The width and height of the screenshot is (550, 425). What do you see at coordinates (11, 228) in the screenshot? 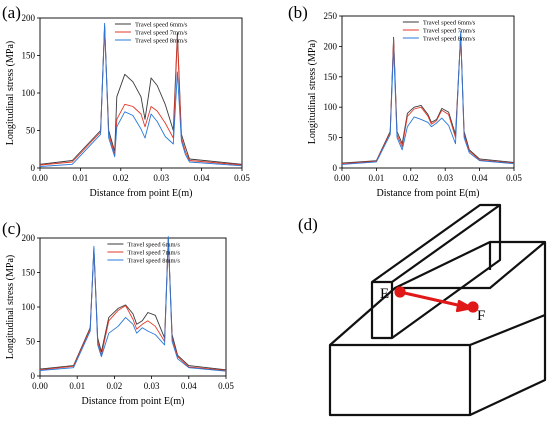
I see `panel-label-c: (c)` at bounding box center [11, 228].